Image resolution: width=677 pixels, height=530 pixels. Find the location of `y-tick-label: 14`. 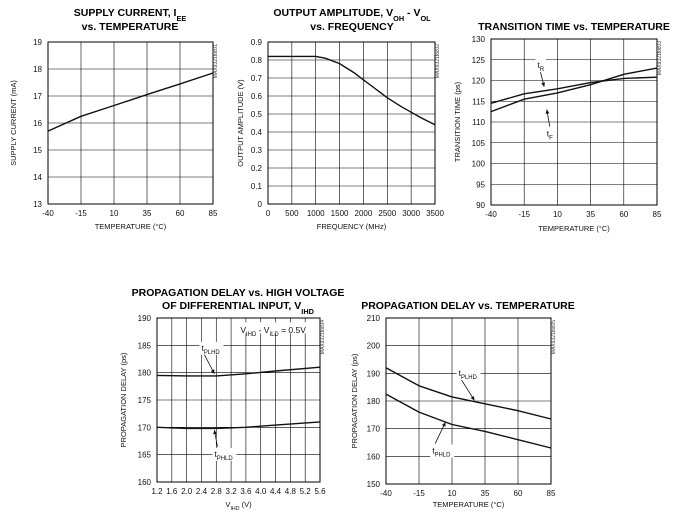

y-tick-label: 14 is located at coordinates (37, 177).